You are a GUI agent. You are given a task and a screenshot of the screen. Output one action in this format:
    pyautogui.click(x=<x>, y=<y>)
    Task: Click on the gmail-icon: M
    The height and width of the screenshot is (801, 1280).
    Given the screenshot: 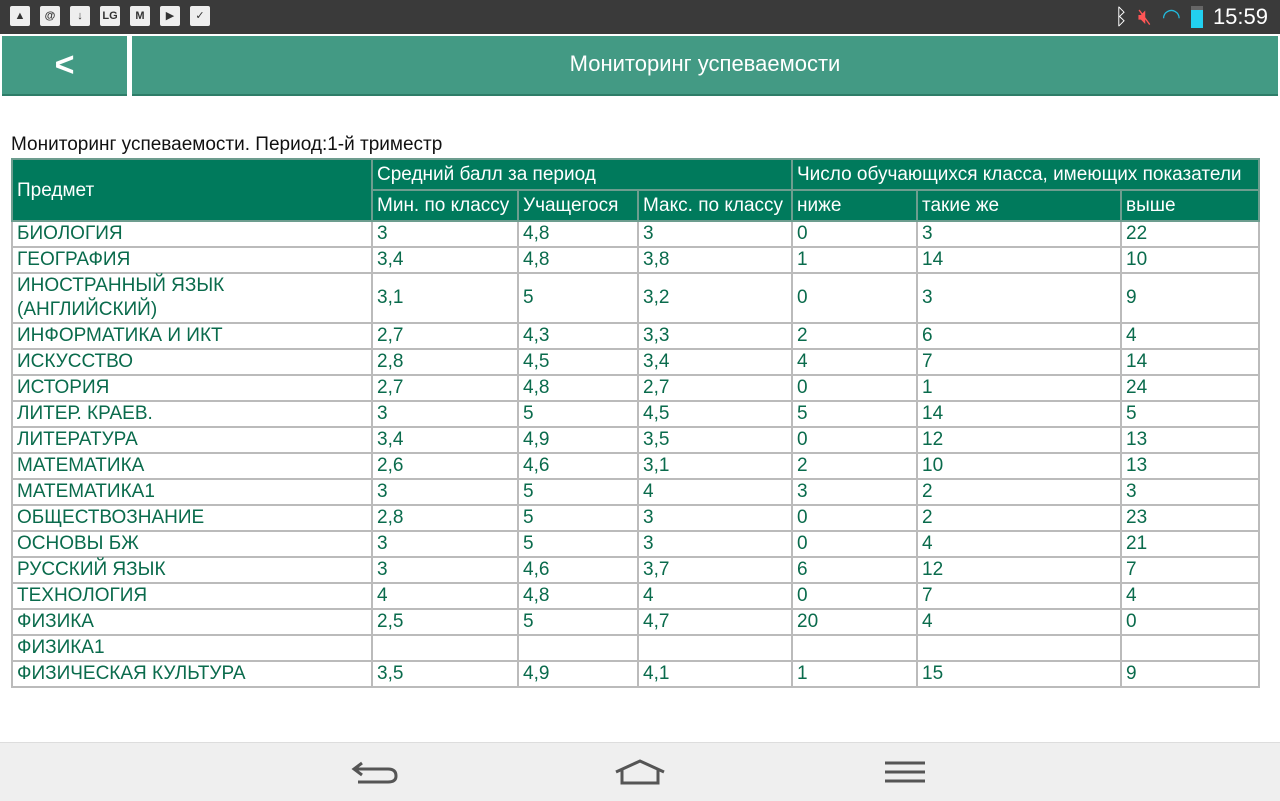 What is the action you would take?
    pyautogui.click(x=140, y=16)
    